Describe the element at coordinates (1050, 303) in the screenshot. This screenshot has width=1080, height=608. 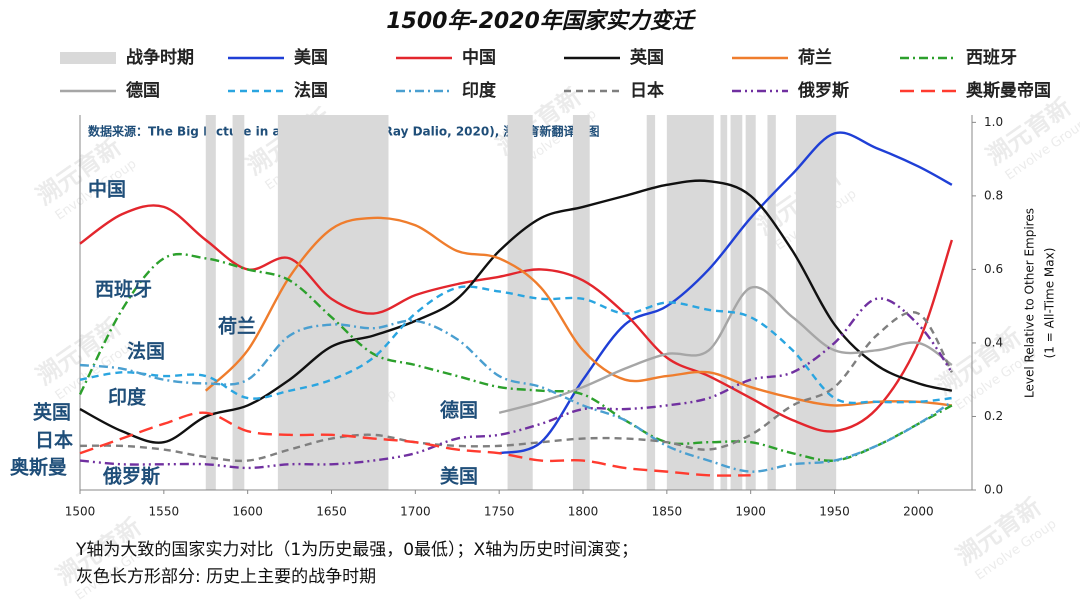
I see `y-axis-note: (1 = All-Time Max)` at that location.